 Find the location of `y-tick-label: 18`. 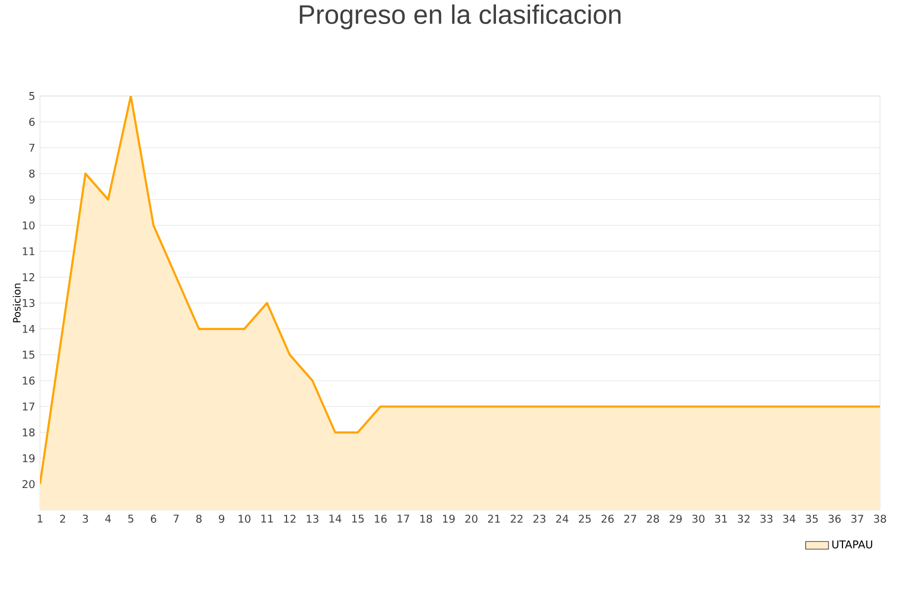

y-tick-label: 18 is located at coordinates (28, 432).